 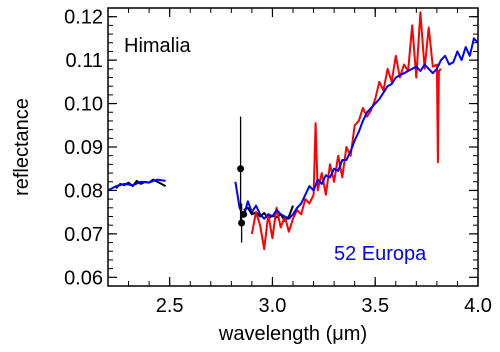 What do you see at coordinates (83, 278) in the screenshot?
I see `y-tick-label: 0.06` at bounding box center [83, 278].